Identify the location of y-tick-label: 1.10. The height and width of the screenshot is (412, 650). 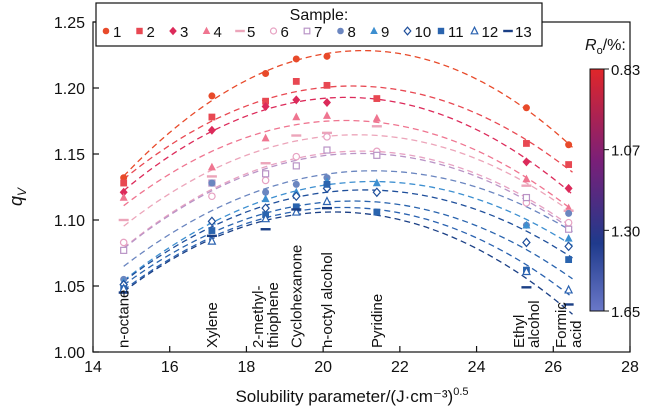
(69, 221).